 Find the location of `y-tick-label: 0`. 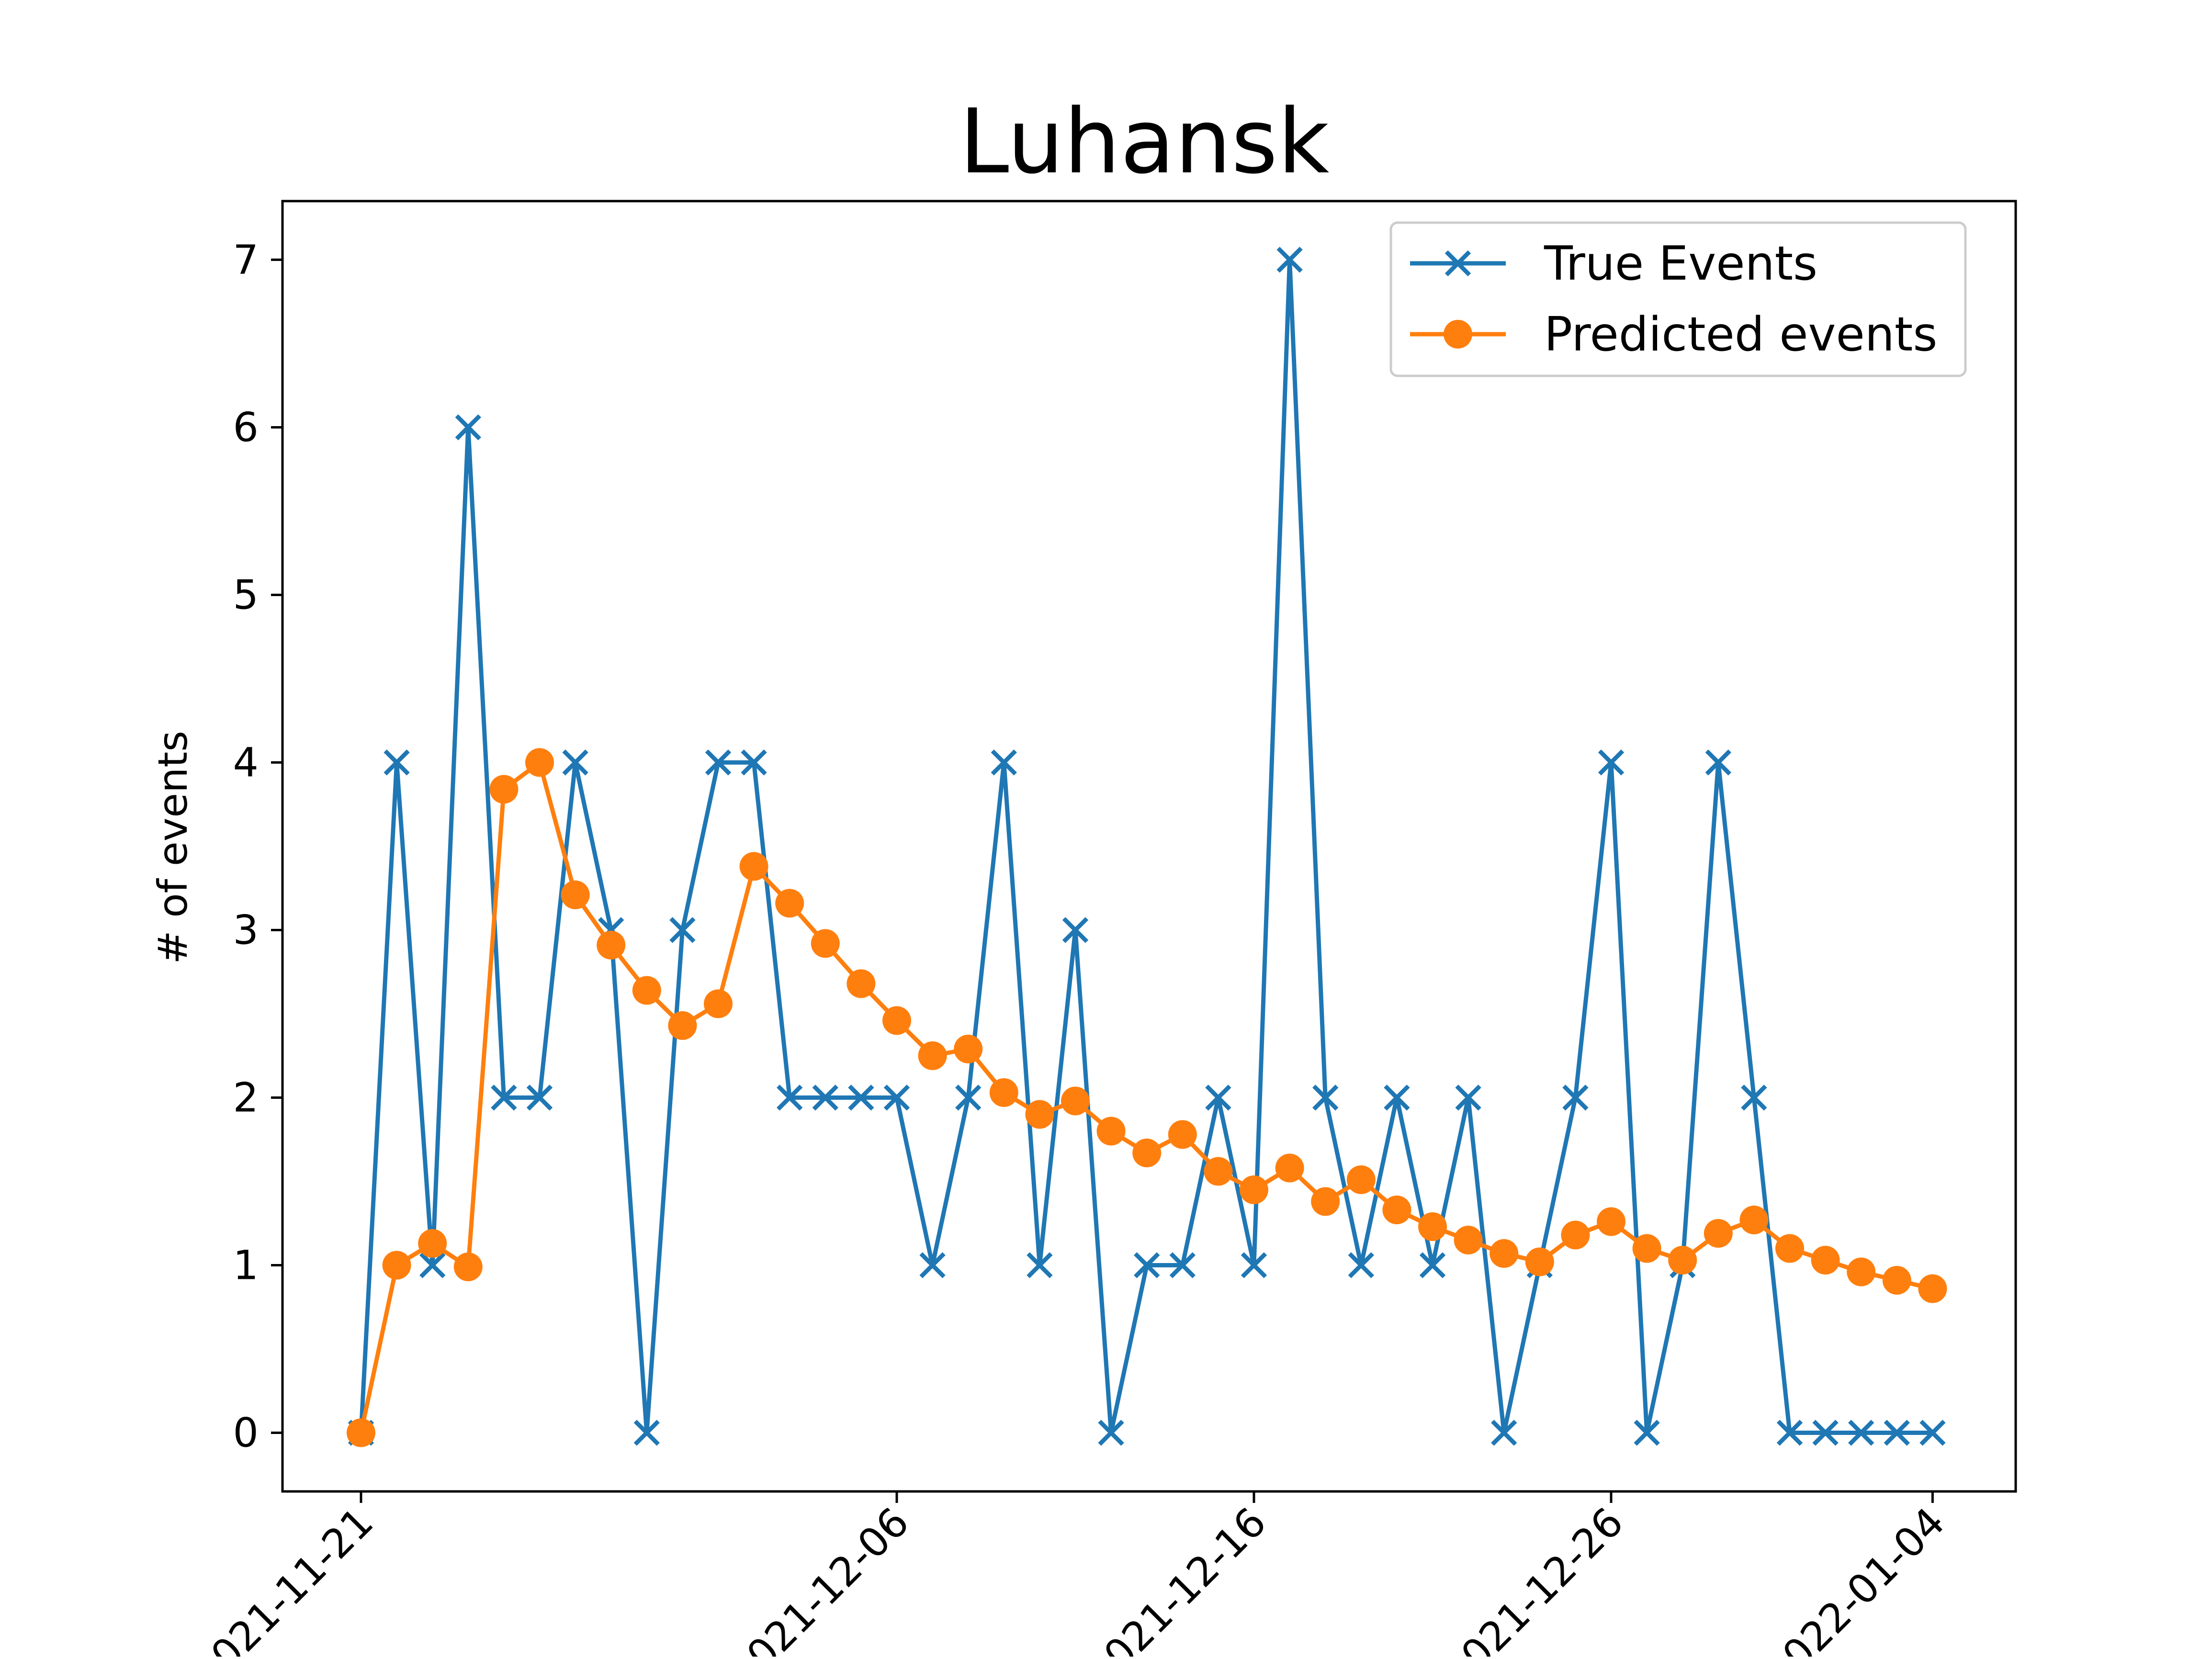

y-tick-label: 0 is located at coordinates (246, 1433).